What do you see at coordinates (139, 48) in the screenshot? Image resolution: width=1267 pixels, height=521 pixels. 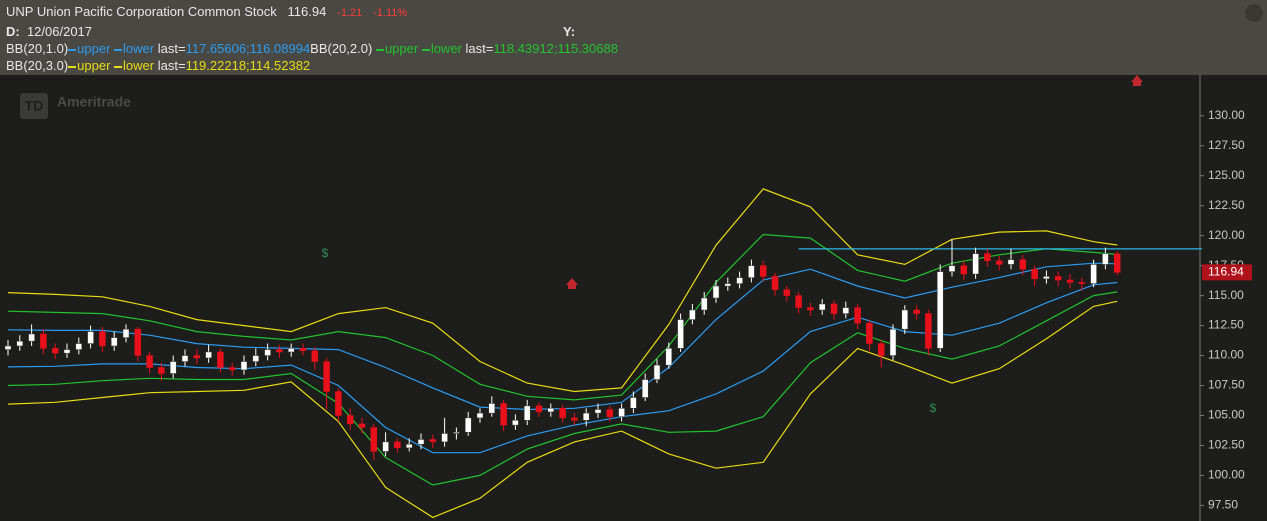 I see `legend-entry: lower` at bounding box center [139, 48].